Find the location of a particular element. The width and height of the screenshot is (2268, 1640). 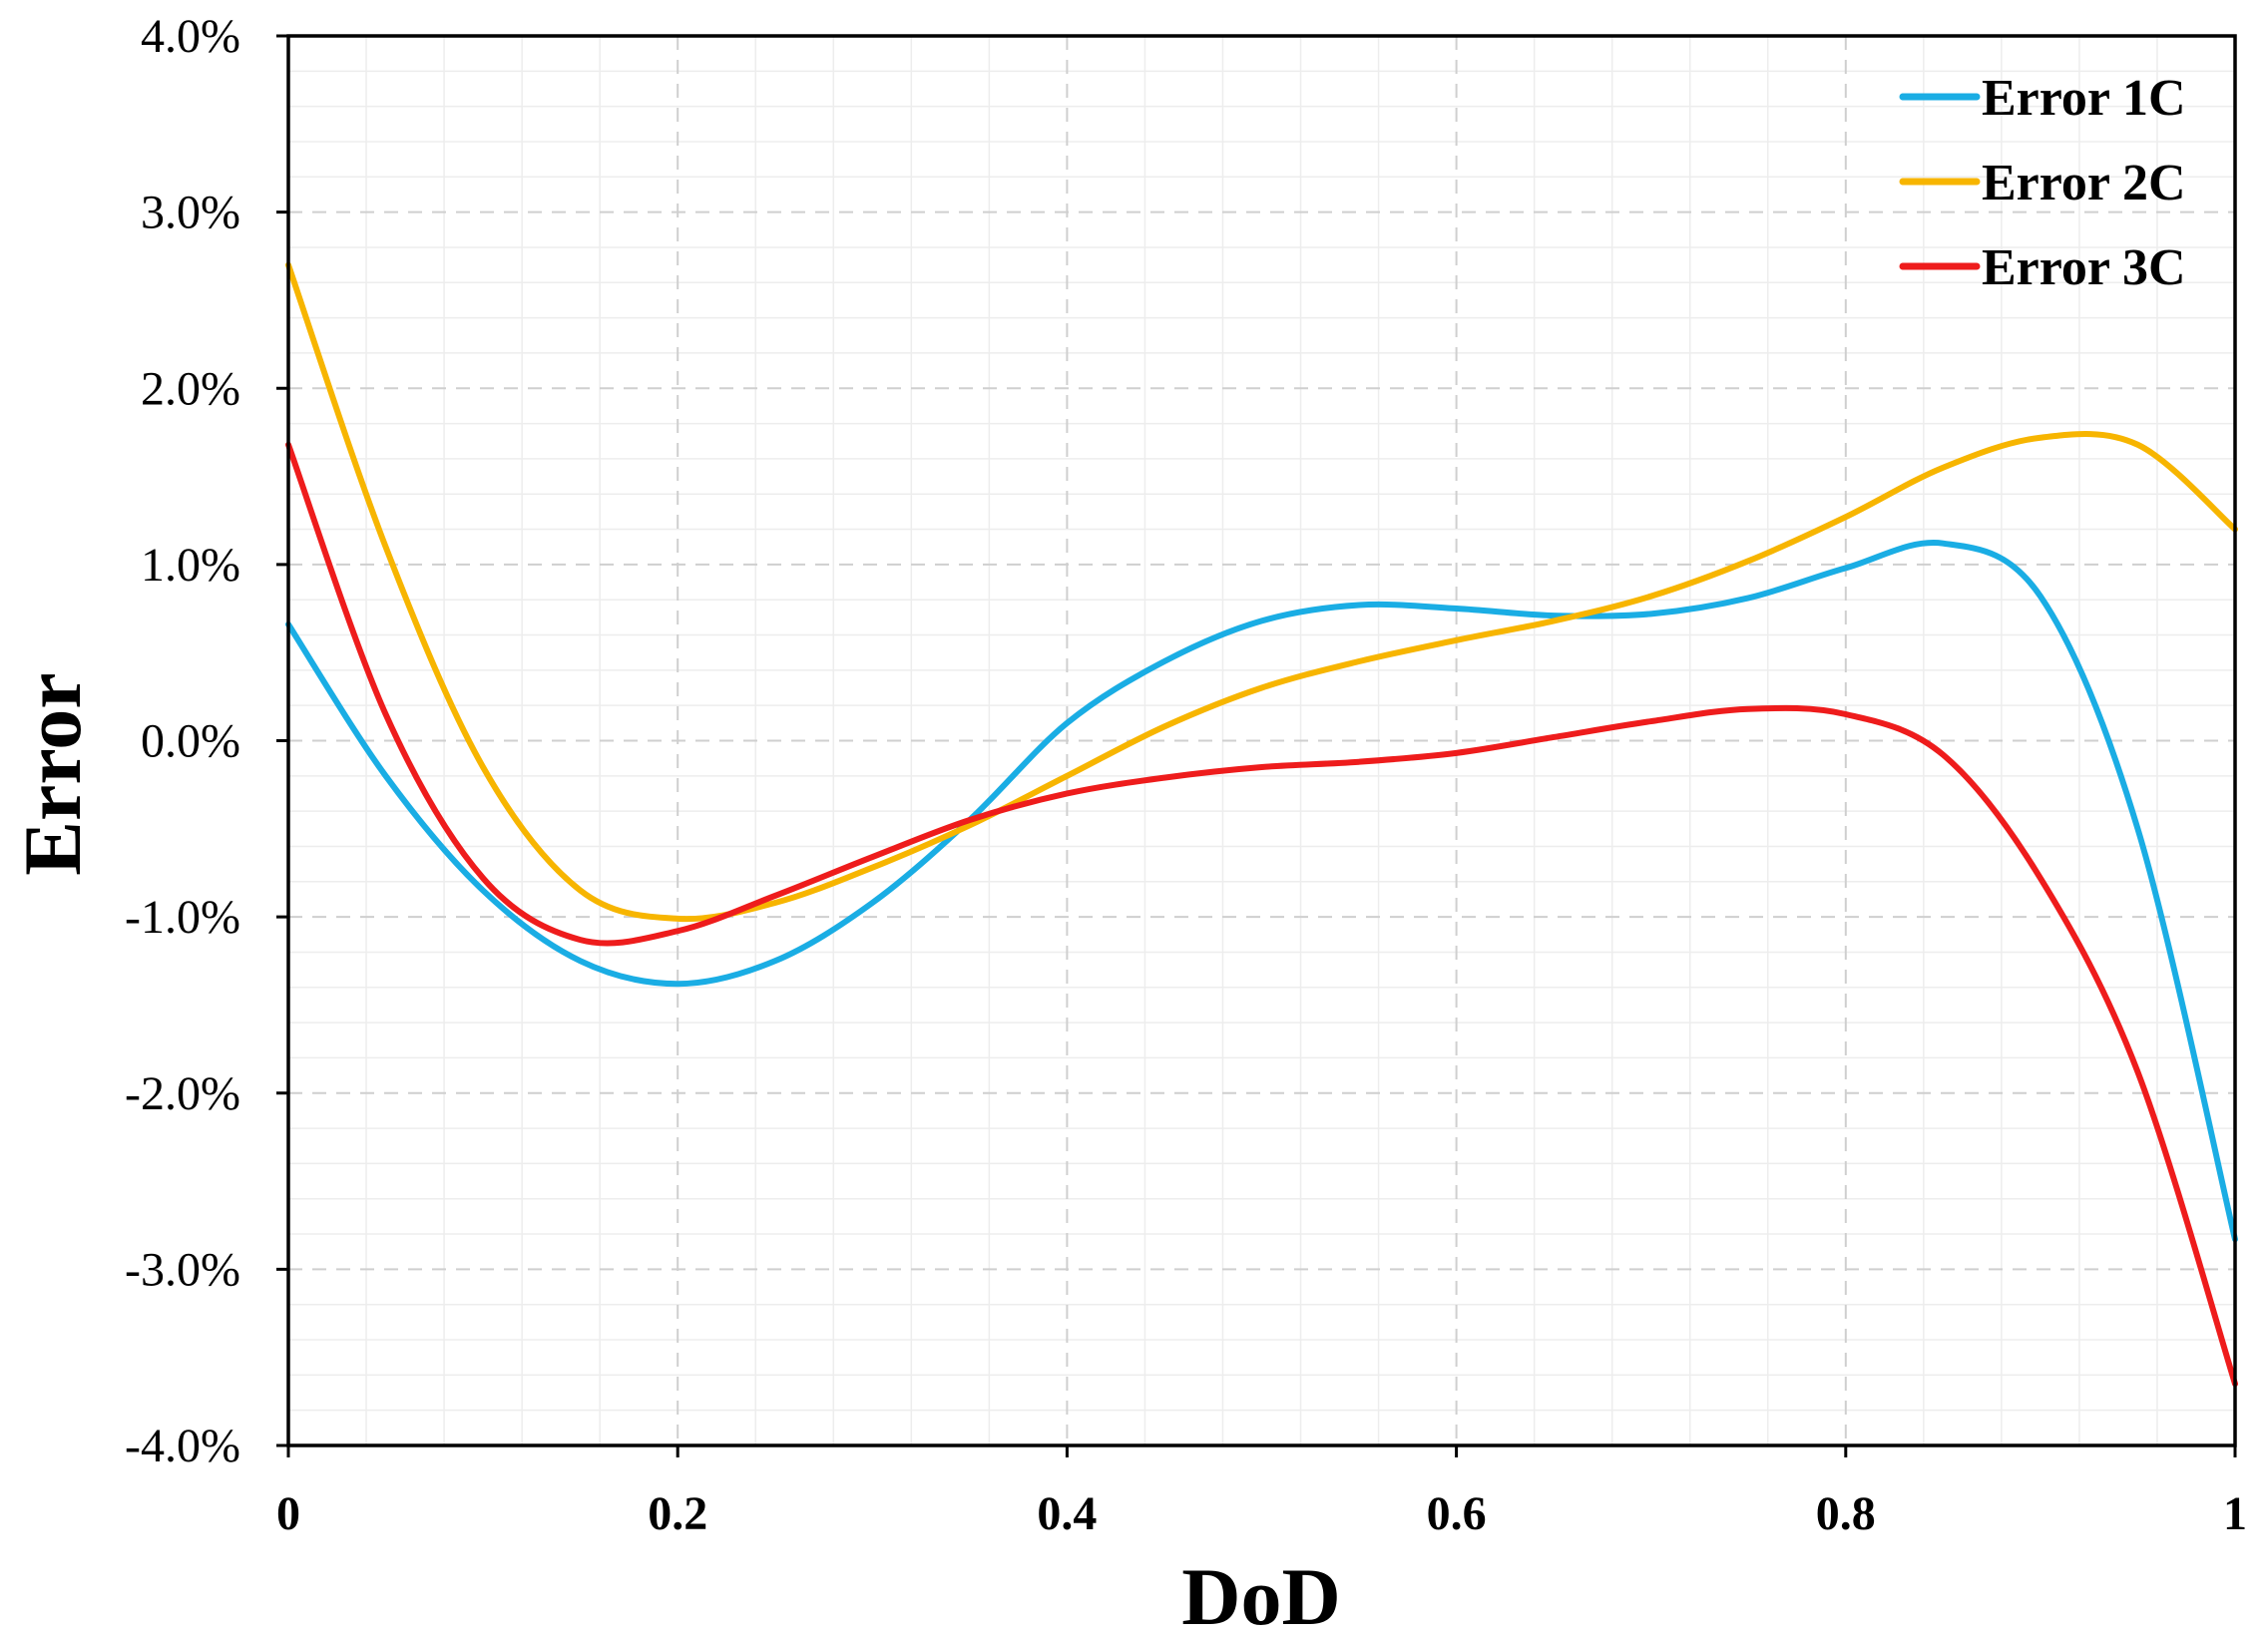

x-axis-title: DoD is located at coordinates (1260, 1595).